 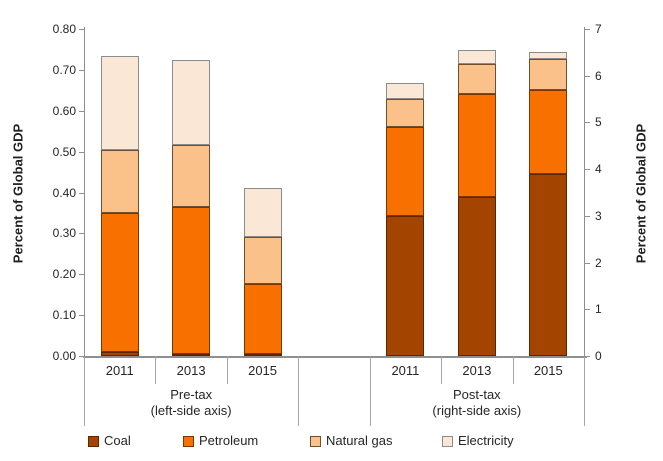 What do you see at coordinates (64, 356) in the screenshot?
I see `left-axis-tick-label: 0.00` at bounding box center [64, 356].